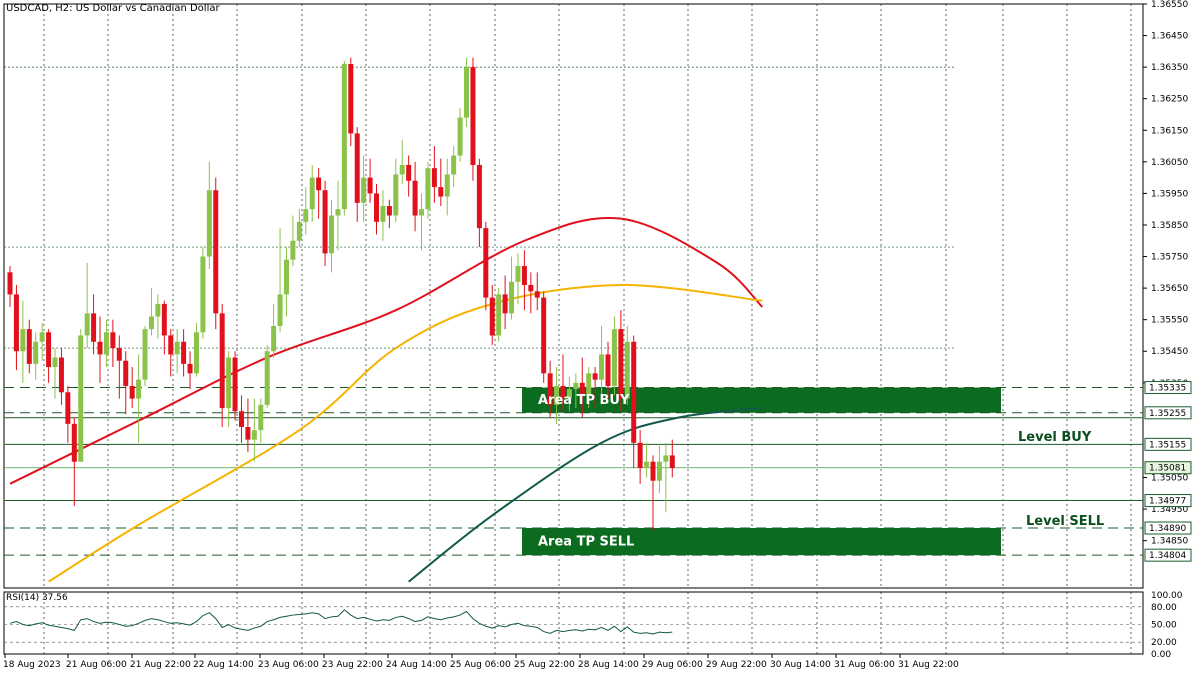  I want to click on zone-label-0: Area TP BUY, so click(584, 400).